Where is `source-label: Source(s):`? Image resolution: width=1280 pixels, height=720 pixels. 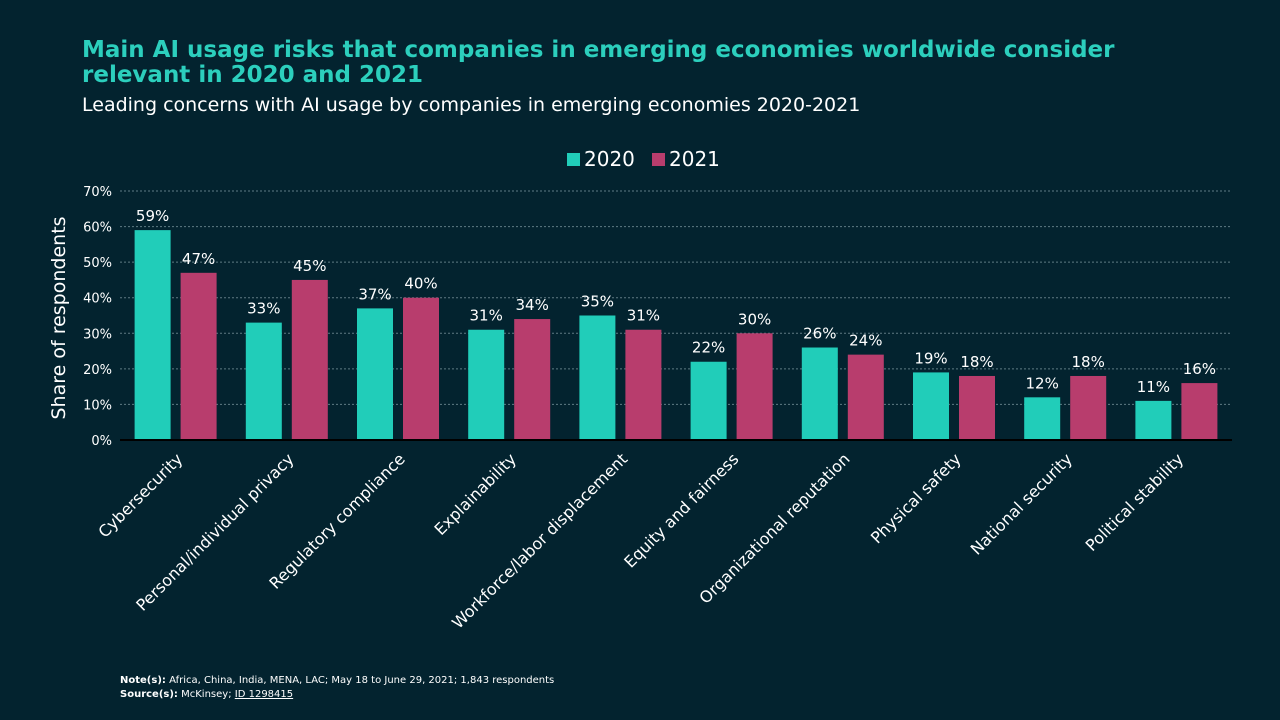 source-label: Source(s): is located at coordinates (149, 694).